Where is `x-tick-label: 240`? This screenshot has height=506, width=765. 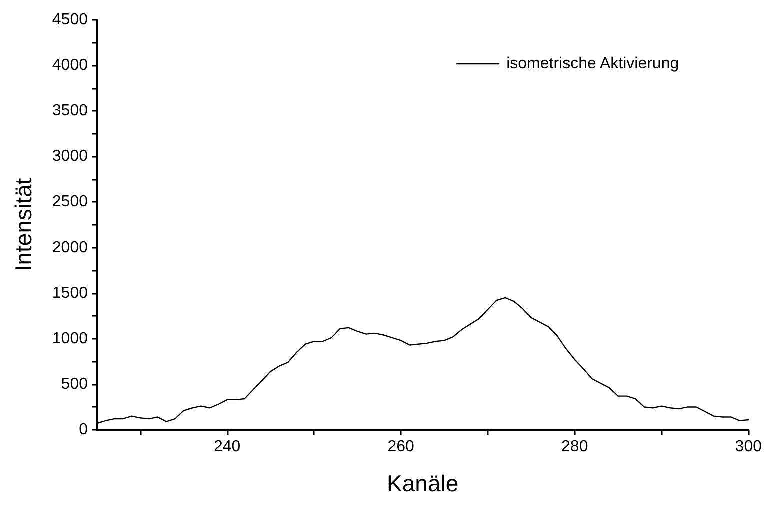 x-tick-label: 240 is located at coordinates (227, 447).